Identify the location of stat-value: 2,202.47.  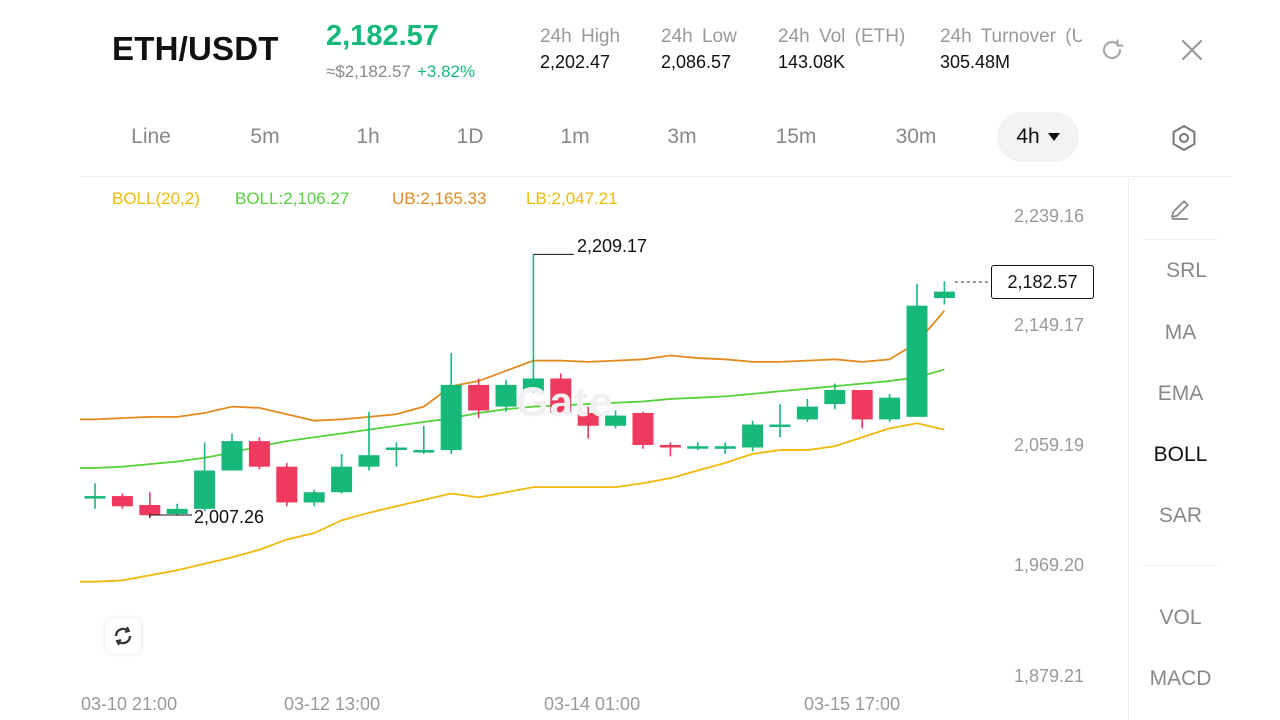
(575, 62).